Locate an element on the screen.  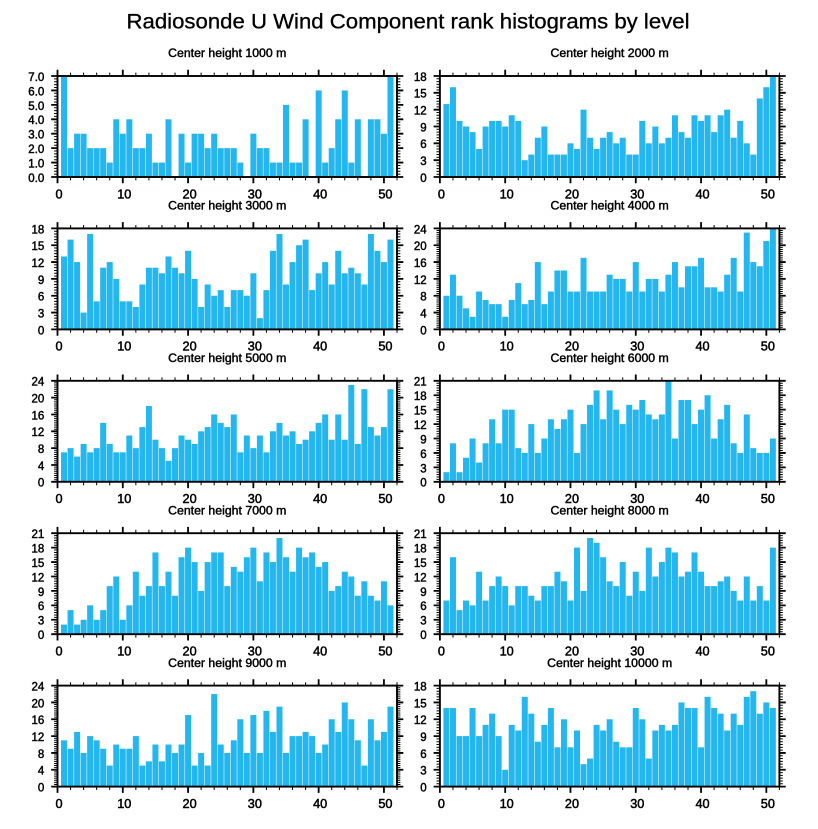
svg-text: 0.0 is located at coordinates (36, 179).